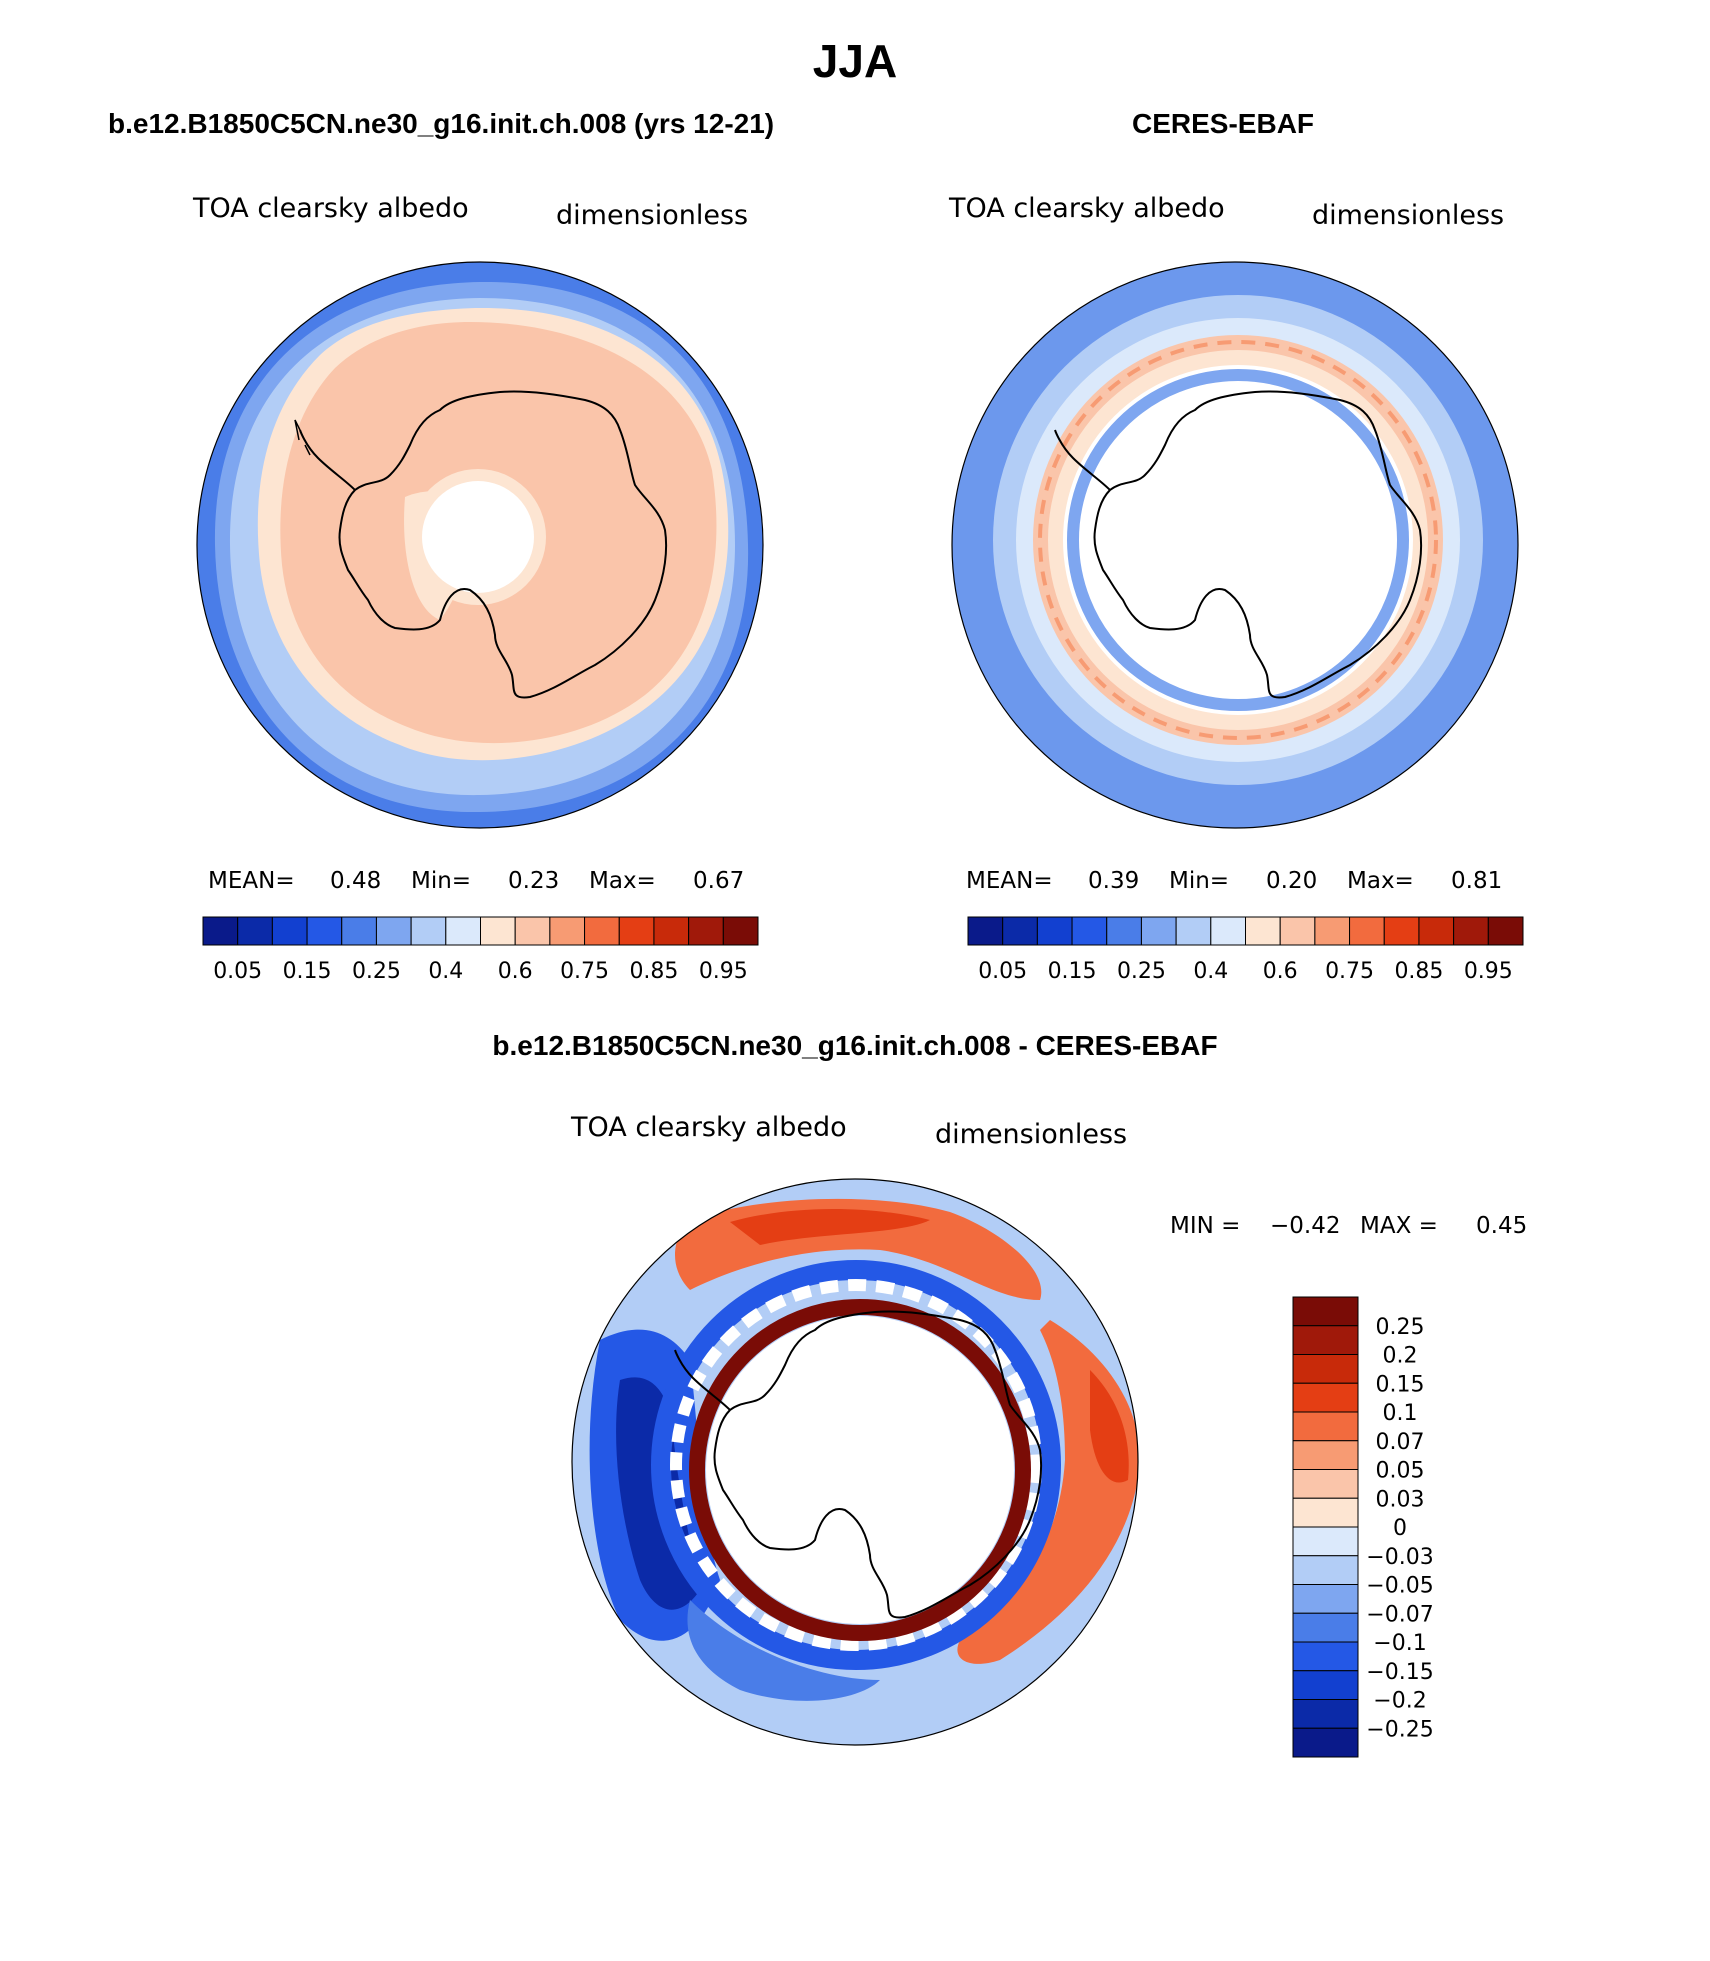  I want to click on left-mean-value: 0.48, so click(356, 881).